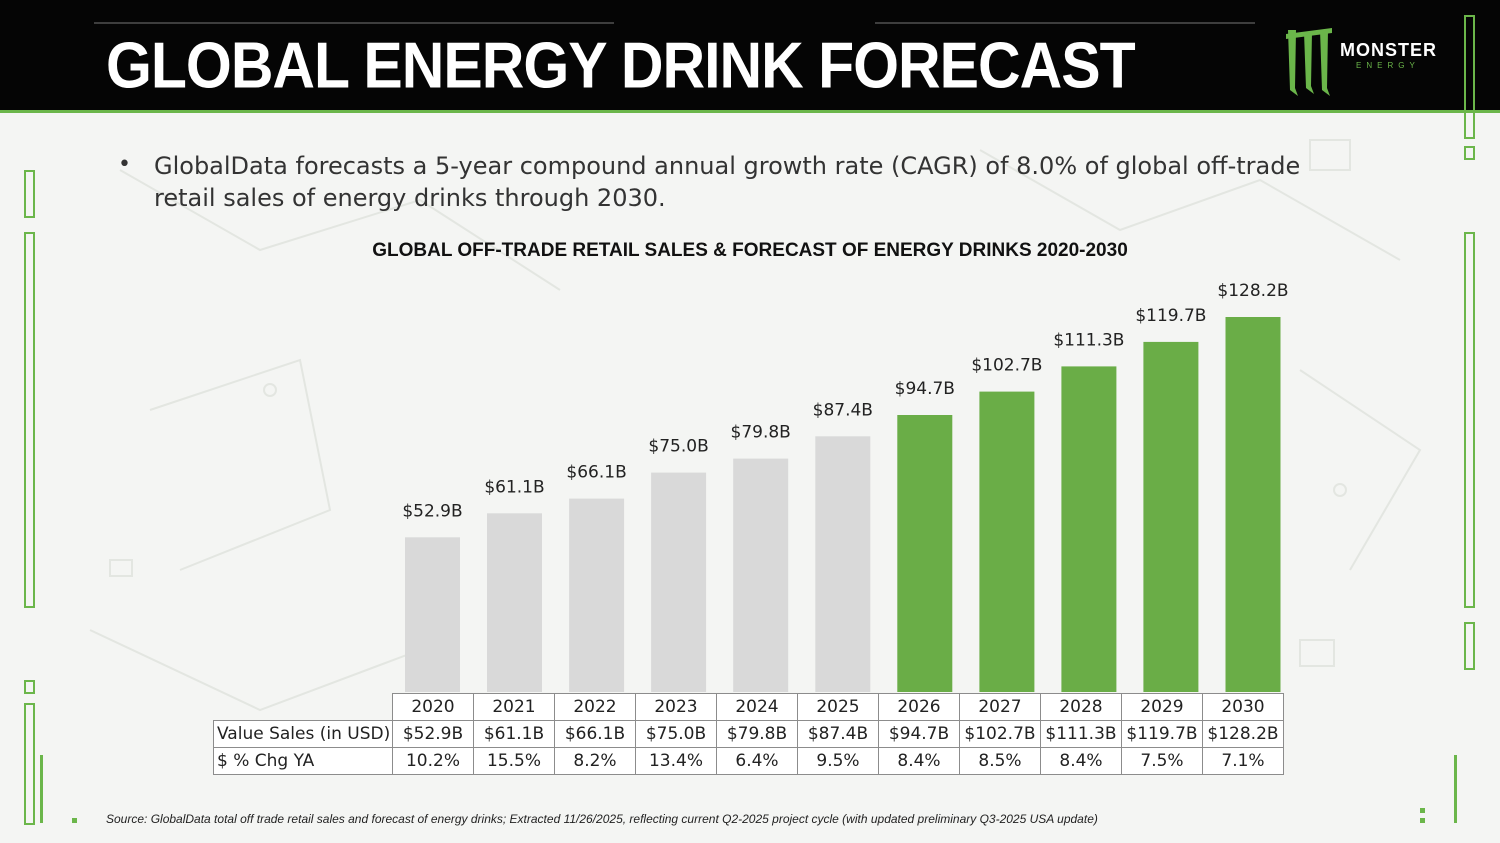 The image size is (1500, 843). What do you see at coordinates (303, 707) in the screenshot?
I see `table-corner-cell` at bounding box center [303, 707].